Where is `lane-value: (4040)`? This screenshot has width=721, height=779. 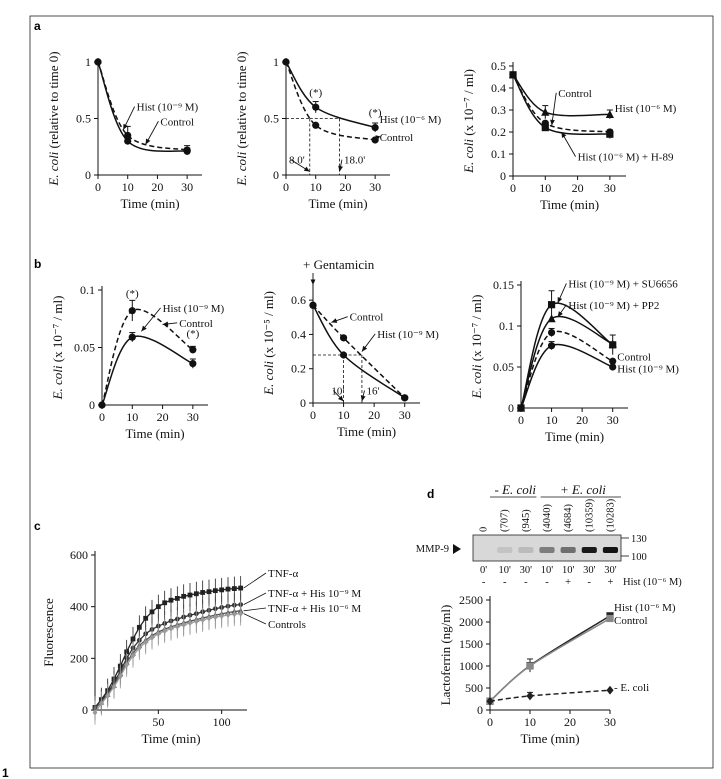
lane-value: (4040) is located at coordinates (547, 518).